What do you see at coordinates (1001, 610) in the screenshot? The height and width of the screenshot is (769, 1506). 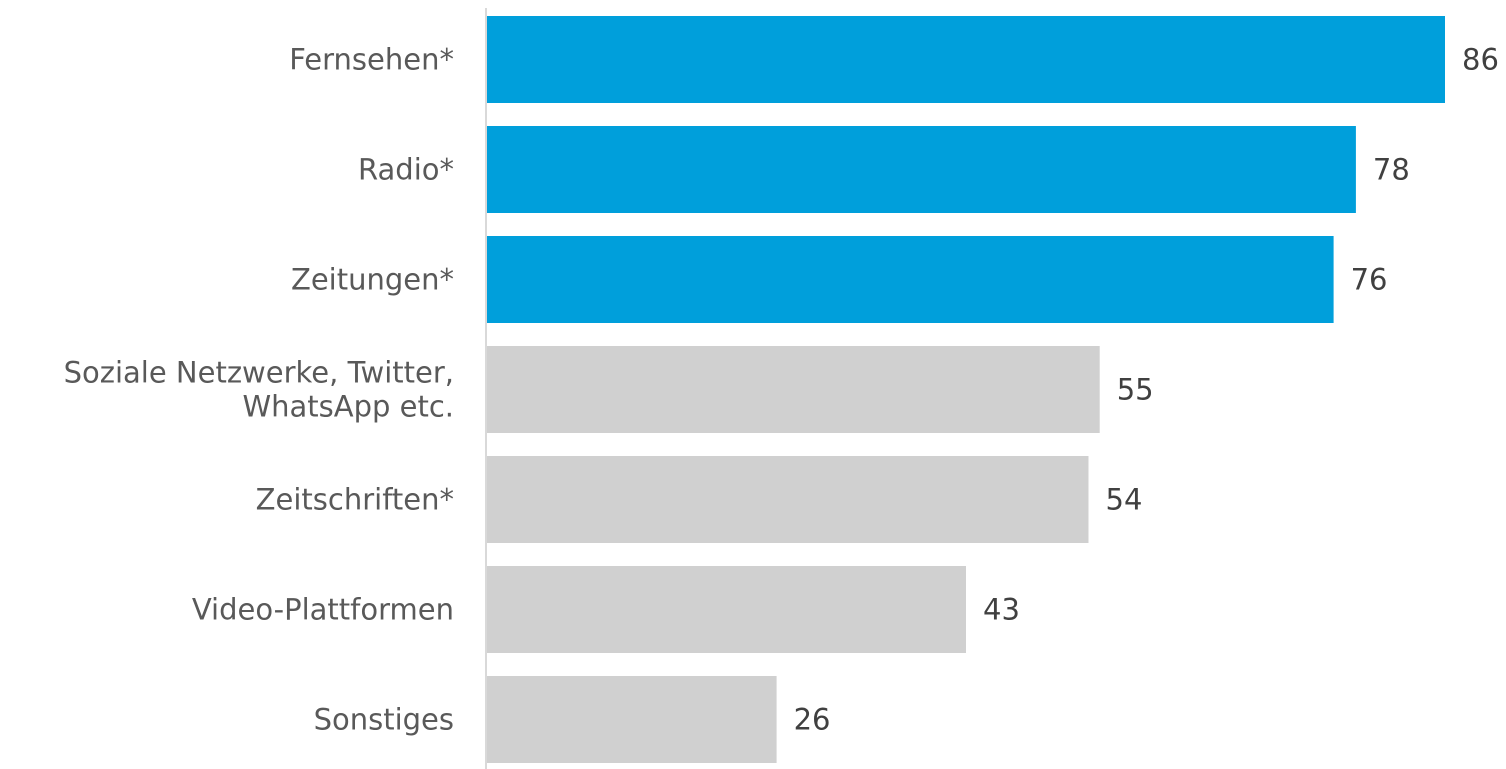 I see `value-label-5: 43` at bounding box center [1001, 610].